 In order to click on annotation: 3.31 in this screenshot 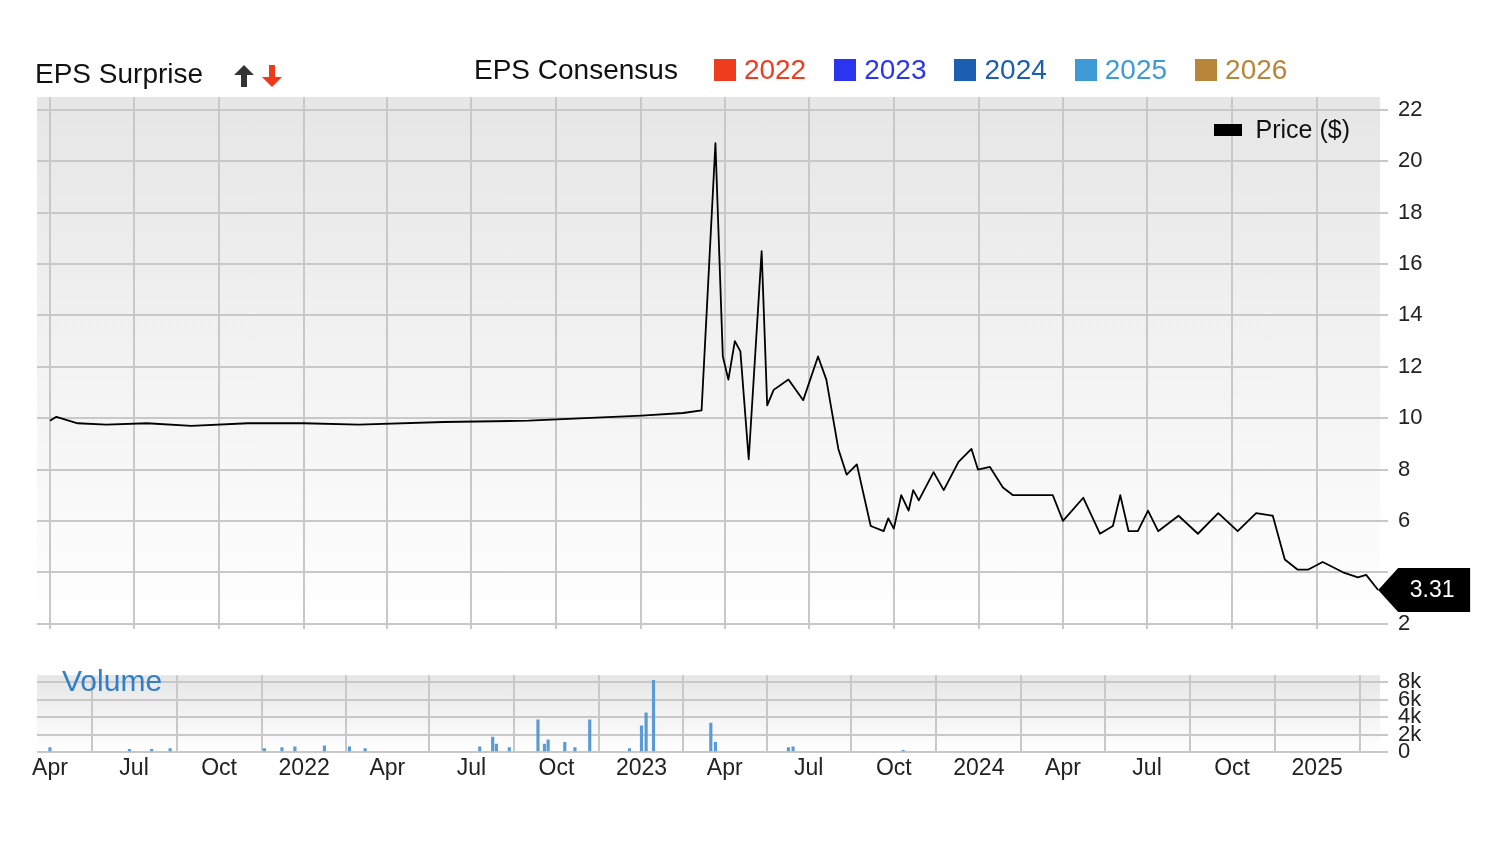, I will do `click(1432, 589)`.